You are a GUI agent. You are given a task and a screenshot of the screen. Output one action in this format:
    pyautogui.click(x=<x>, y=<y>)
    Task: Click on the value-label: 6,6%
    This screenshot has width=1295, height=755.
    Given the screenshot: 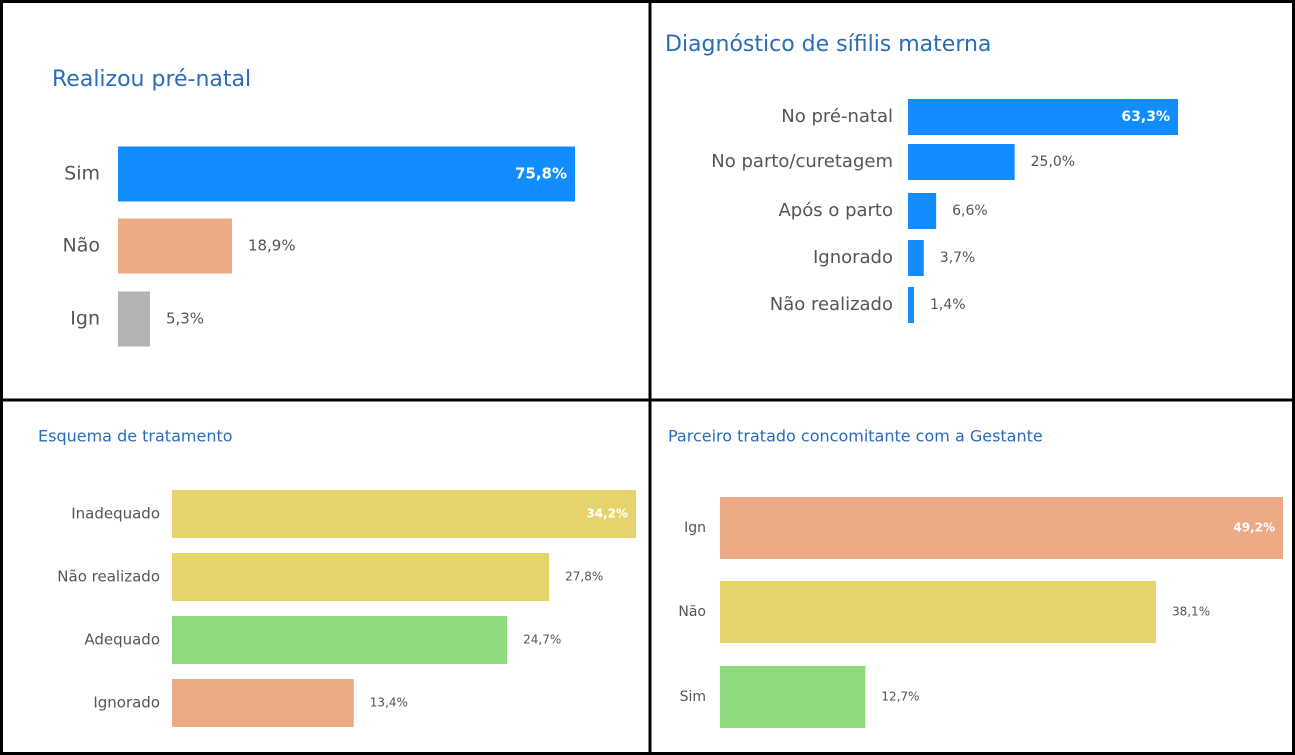 What is the action you would take?
    pyautogui.click(x=970, y=211)
    